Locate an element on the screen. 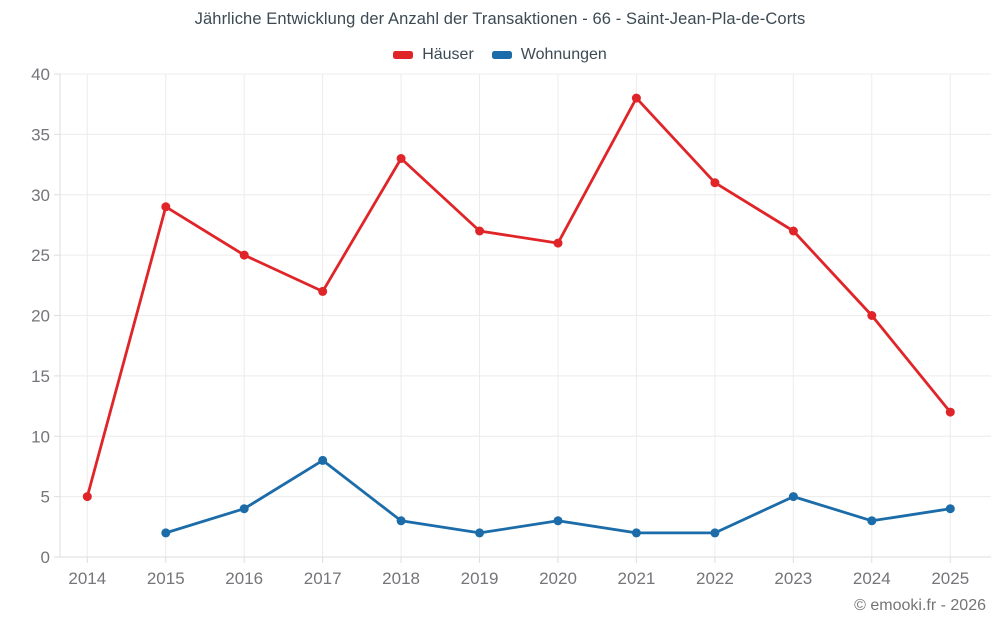  data-point-wohnungen-2023 is located at coordinates (793, 497).